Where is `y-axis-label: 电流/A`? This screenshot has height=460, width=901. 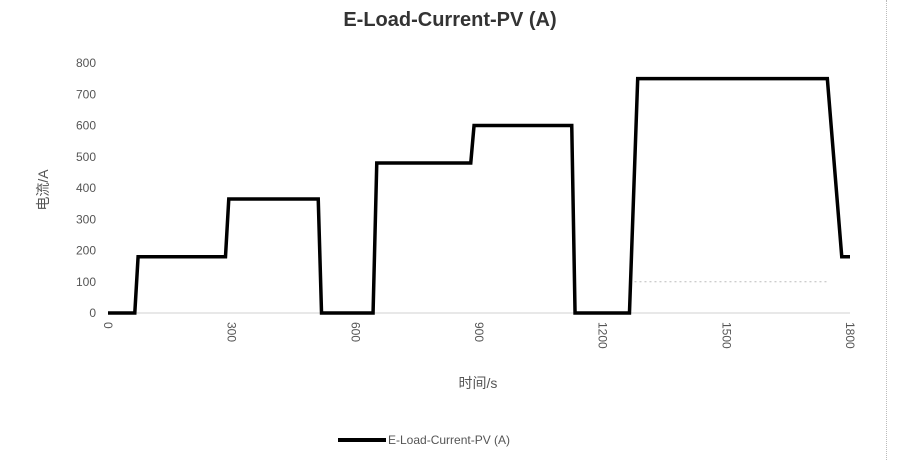 y-axis-label: 电流/A is located at coordinates (43, 190).